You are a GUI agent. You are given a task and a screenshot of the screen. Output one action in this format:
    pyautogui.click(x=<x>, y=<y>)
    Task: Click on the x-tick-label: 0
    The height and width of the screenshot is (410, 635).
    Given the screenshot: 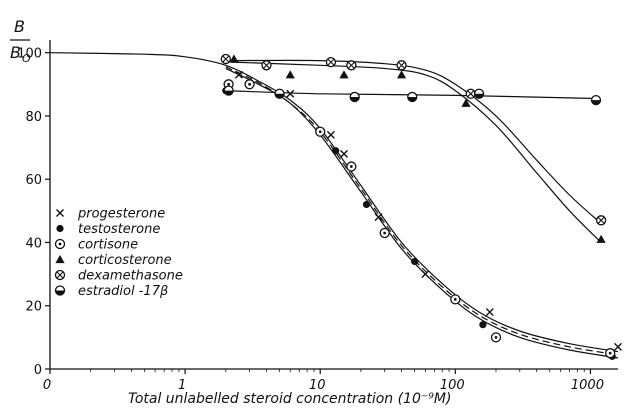 What is the action you would take?
    pyautogui.click(x=47, y=385)
    